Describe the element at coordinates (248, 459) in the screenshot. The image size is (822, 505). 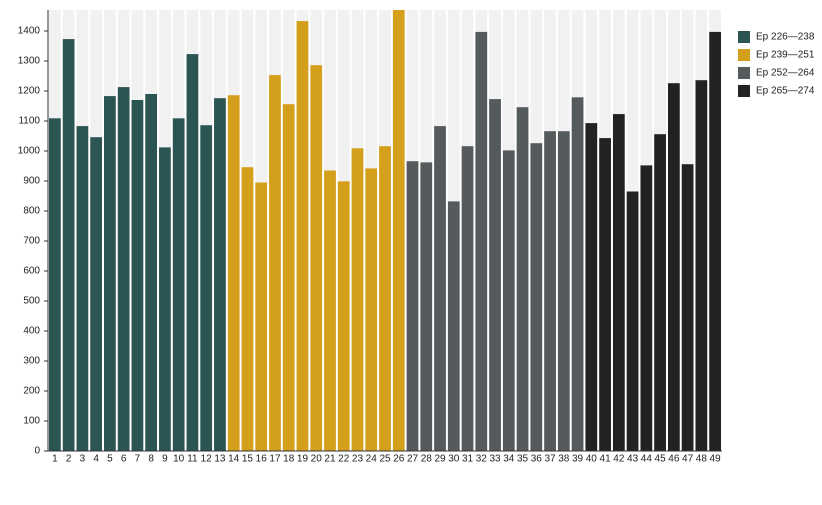
I see `x-tick-label: 15` at that location.